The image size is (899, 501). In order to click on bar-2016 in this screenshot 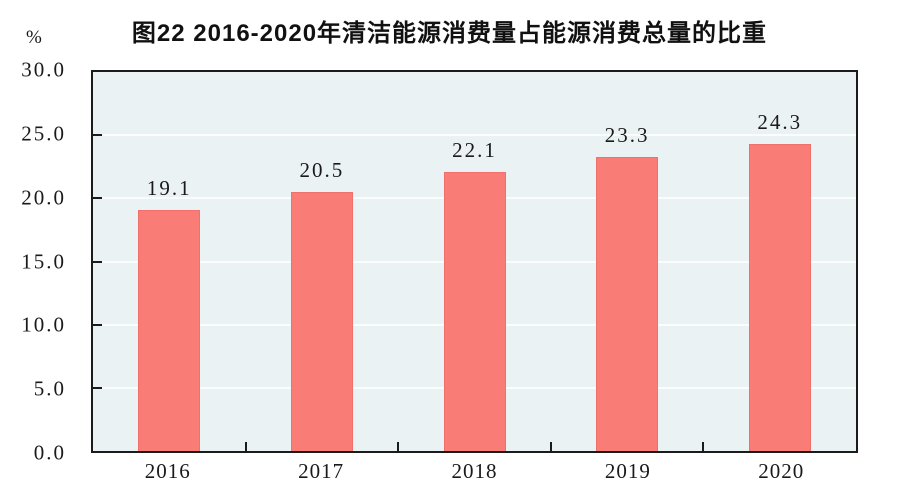, I will do `click(169, 330)`.